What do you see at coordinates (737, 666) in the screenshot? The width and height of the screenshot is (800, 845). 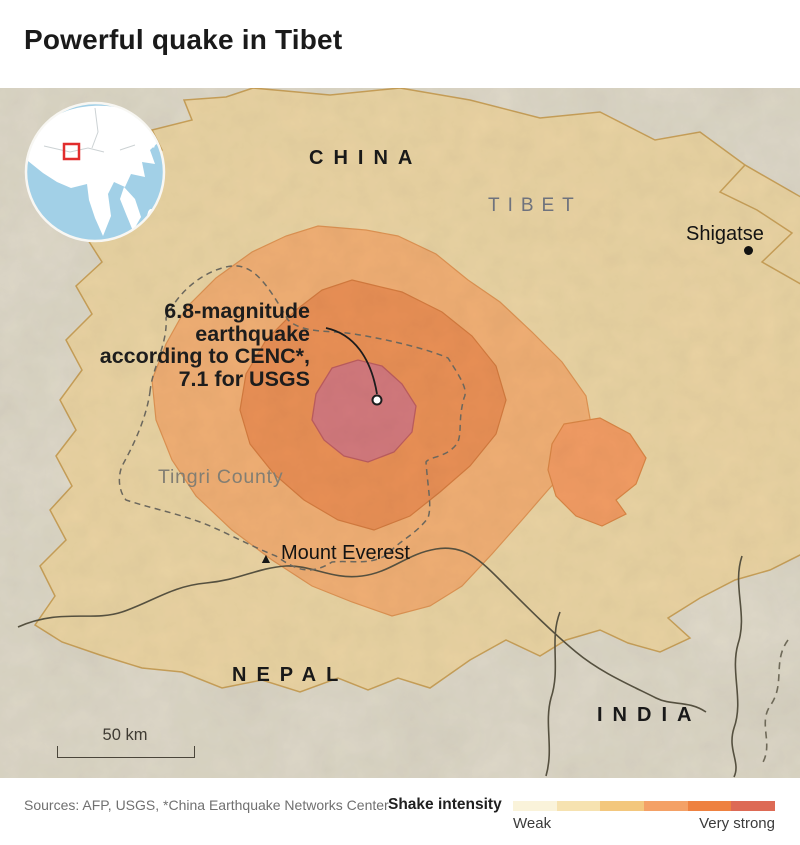 I see `border-india-east` at bounding box center [737, 666].